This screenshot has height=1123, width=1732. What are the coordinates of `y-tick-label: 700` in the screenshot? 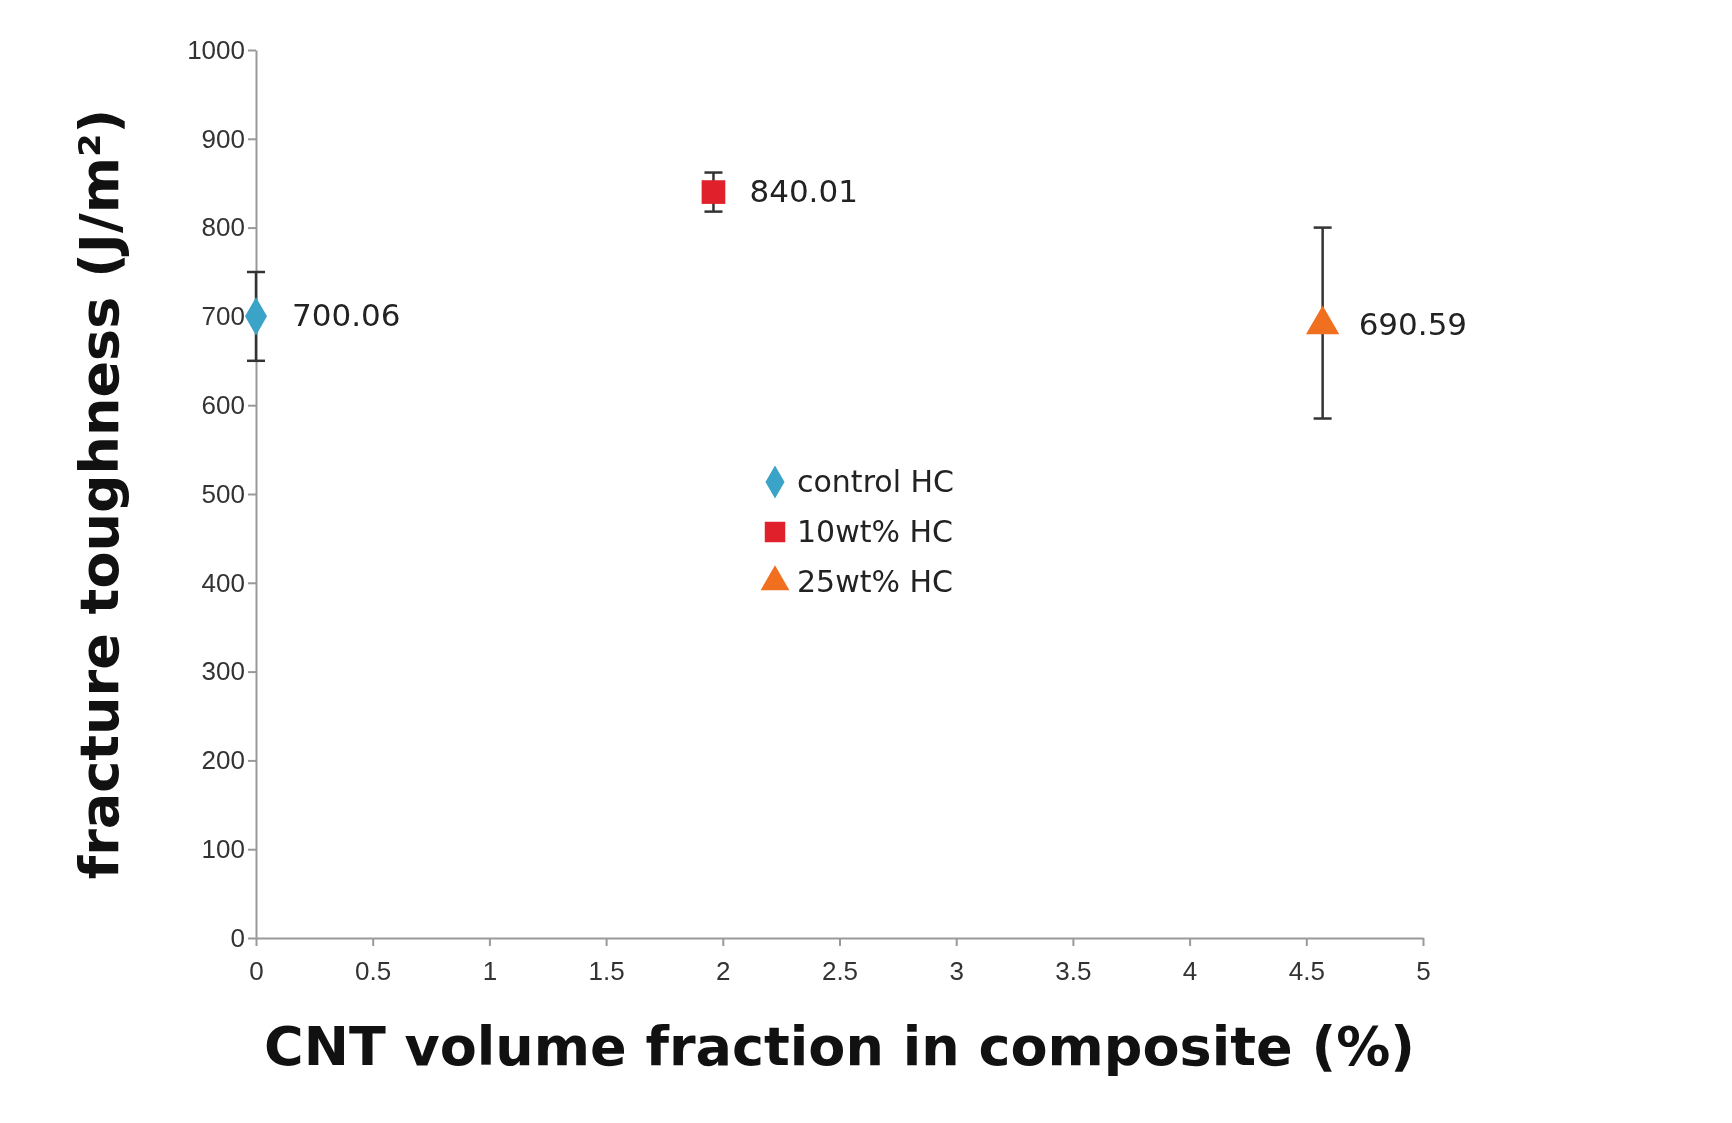 It's located at (223, 316).